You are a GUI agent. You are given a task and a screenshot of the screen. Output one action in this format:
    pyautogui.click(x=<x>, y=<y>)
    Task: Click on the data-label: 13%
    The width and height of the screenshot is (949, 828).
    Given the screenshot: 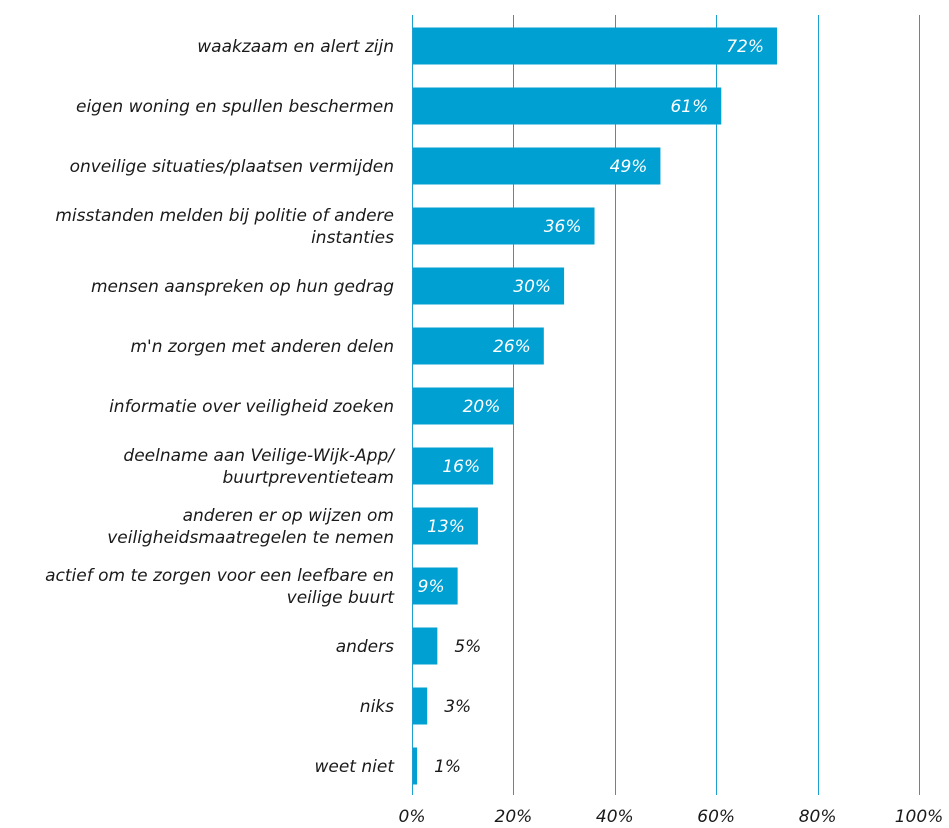 What is the action you would take?
    pyautogui.click(x=446, y=527)
    